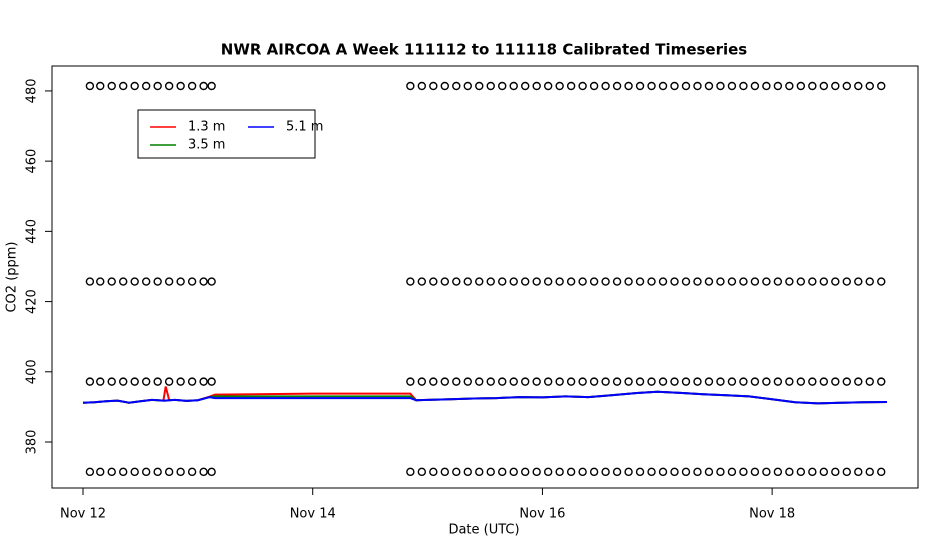  What do you see at coordinates (32, 231) in the screenshot?
I see `y-tick-label: 440` at bounding box center [32, 231].